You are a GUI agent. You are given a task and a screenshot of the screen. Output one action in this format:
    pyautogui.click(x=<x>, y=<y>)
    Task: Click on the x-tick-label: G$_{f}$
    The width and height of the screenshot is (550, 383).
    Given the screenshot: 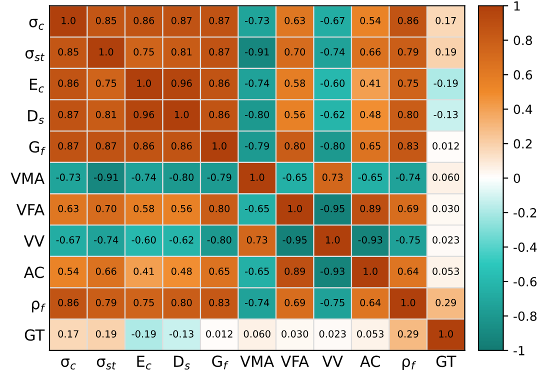 What is the action you would take?
    pyautogui.click(x=220, y=362)
    